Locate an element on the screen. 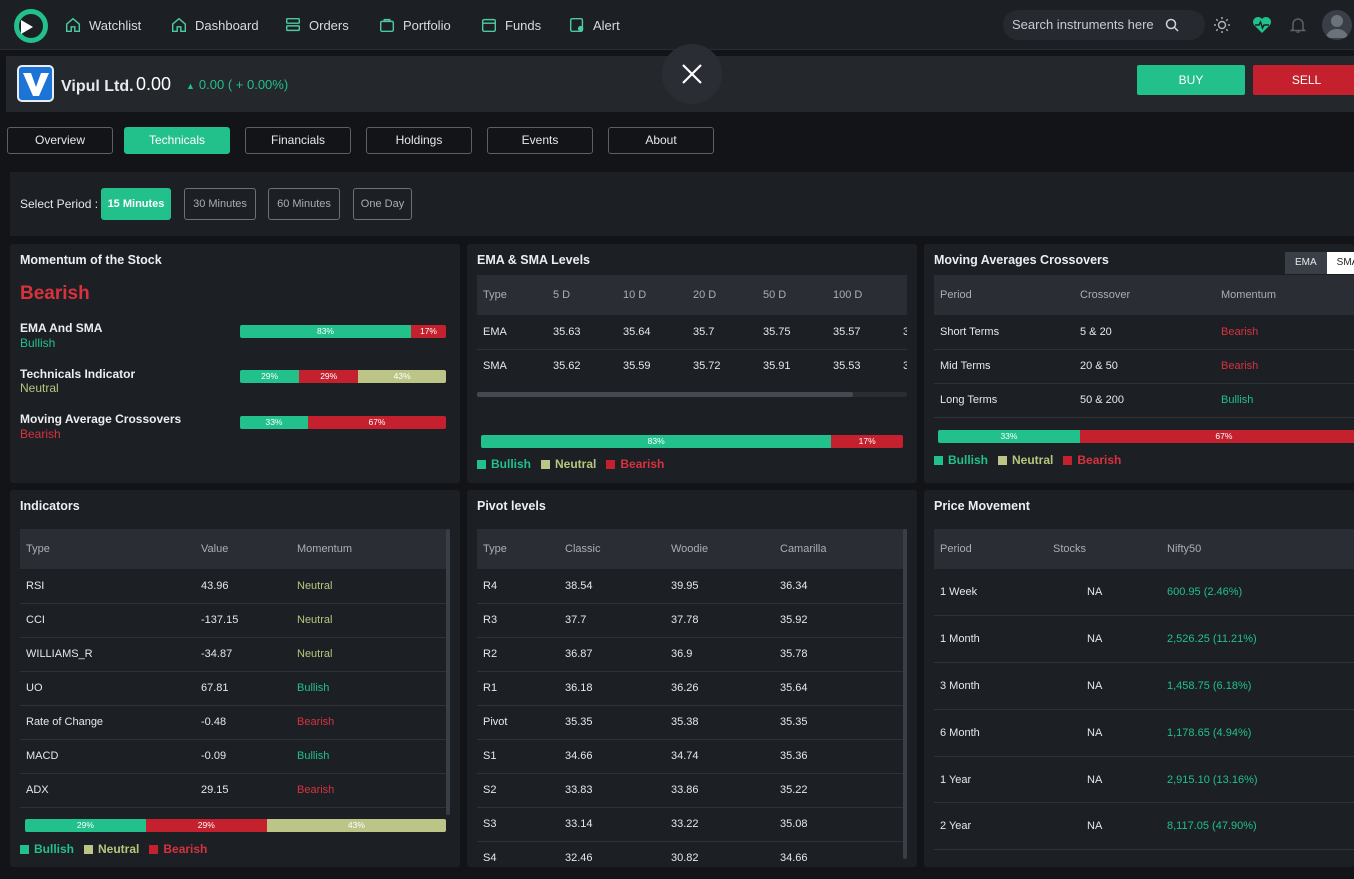 This screenshot has width=1354, height=879. nav-watchlist-label: Watchlist is located at coordinates (115, 25).